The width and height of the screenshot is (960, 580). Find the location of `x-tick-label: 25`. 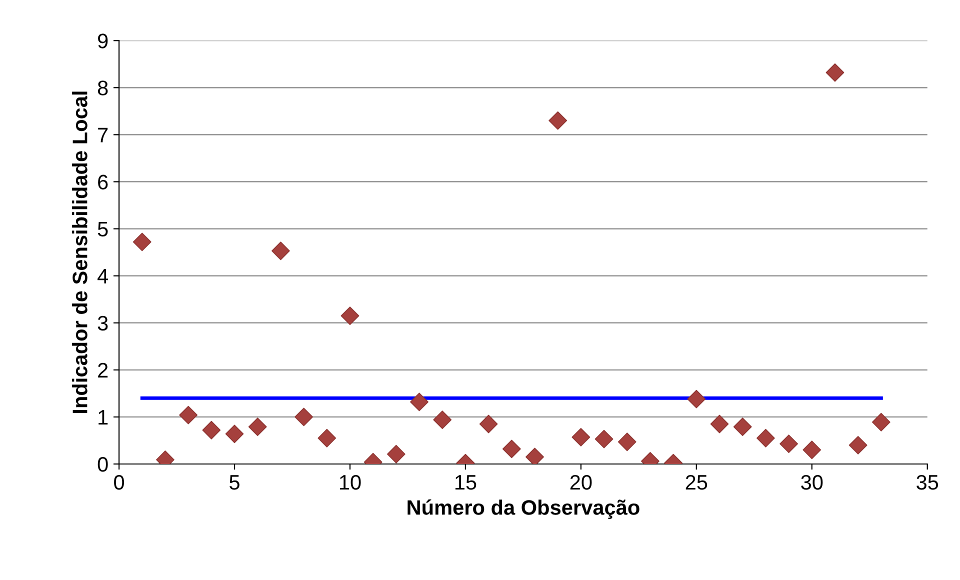

x-tick-label: 25 is located at coordinates (697, 482).